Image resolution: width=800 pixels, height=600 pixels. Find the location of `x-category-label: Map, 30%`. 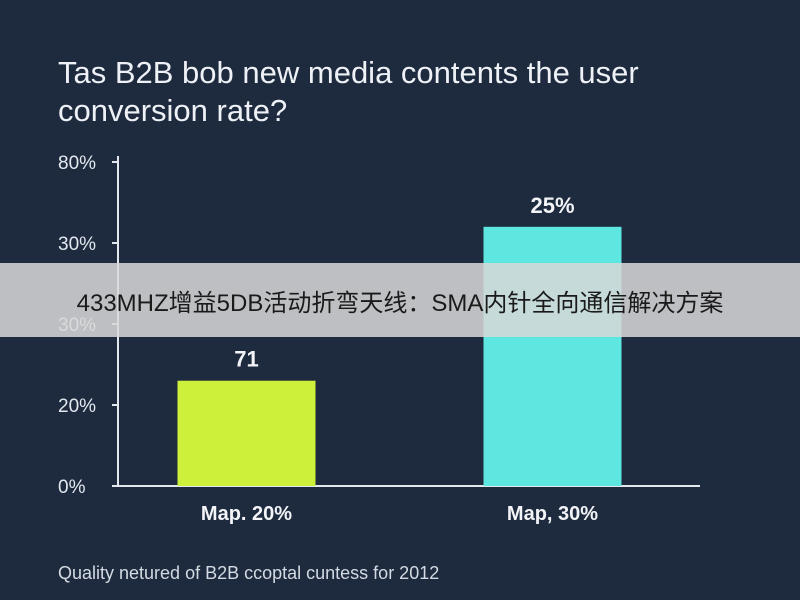

x-category-label: Map, 30% is located at coordinates (552, 514).